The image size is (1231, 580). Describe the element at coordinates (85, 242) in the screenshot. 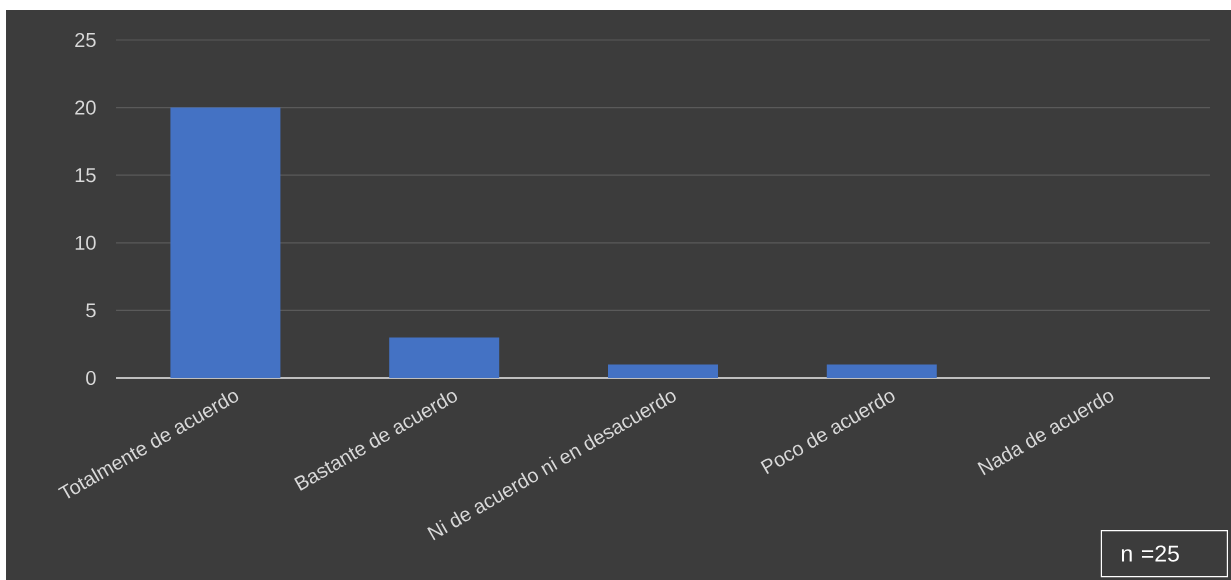

I see `y-tick-label: 10` at that location.